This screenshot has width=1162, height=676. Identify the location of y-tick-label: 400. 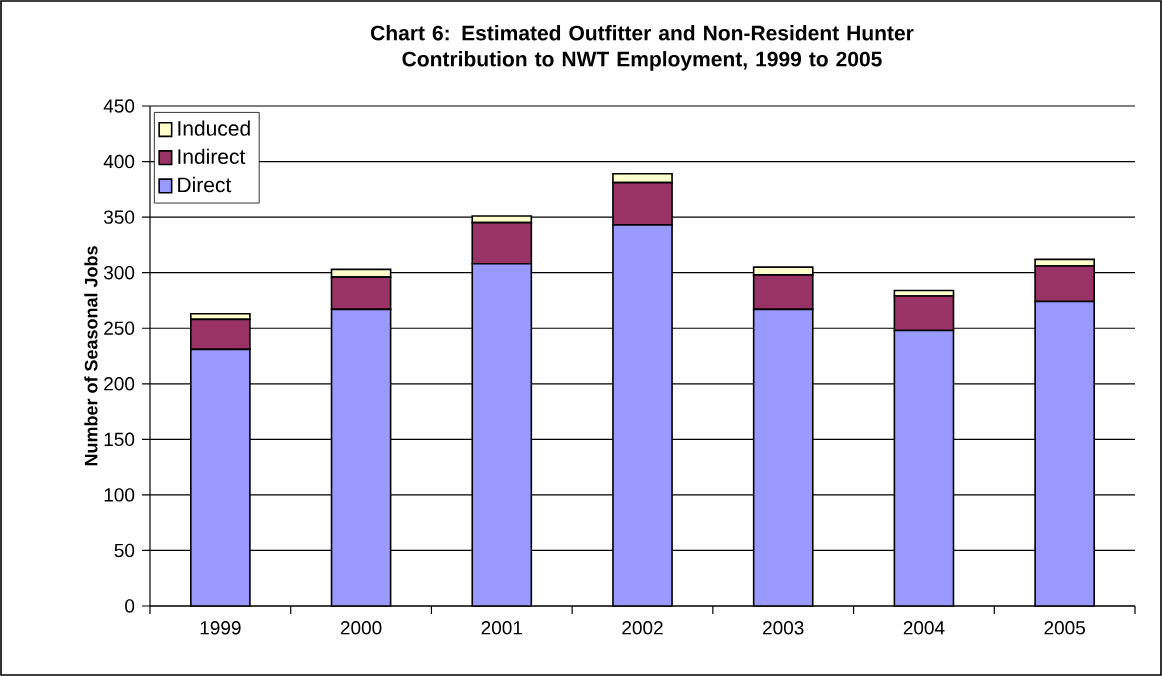
(119, 161).